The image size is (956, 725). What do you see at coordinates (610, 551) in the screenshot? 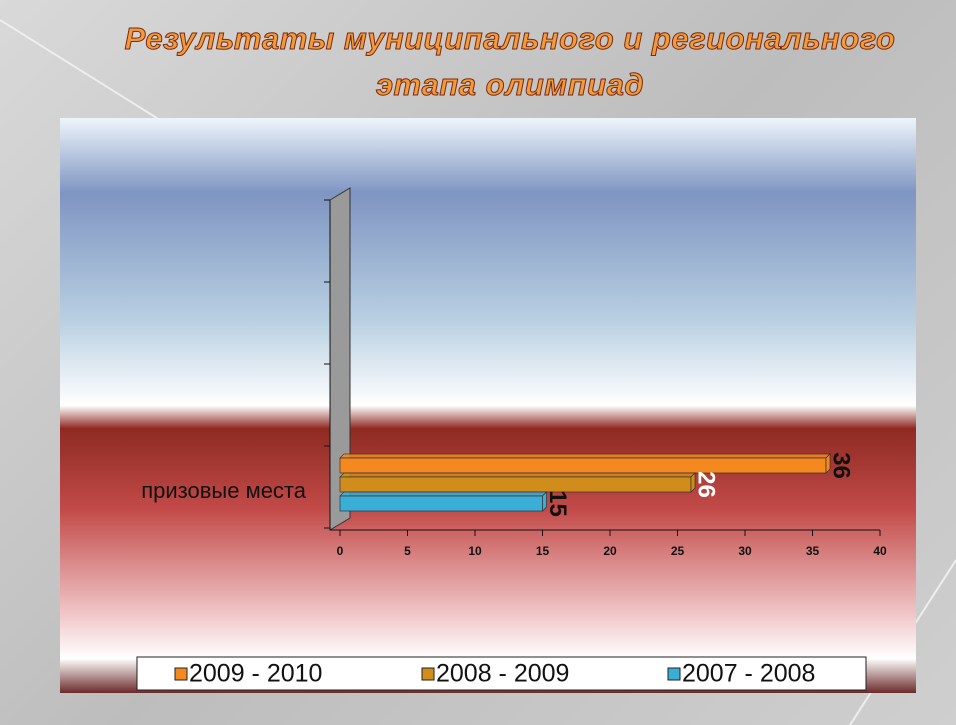
I see `x-tick-label: 20` at bounding box center [610, 551].